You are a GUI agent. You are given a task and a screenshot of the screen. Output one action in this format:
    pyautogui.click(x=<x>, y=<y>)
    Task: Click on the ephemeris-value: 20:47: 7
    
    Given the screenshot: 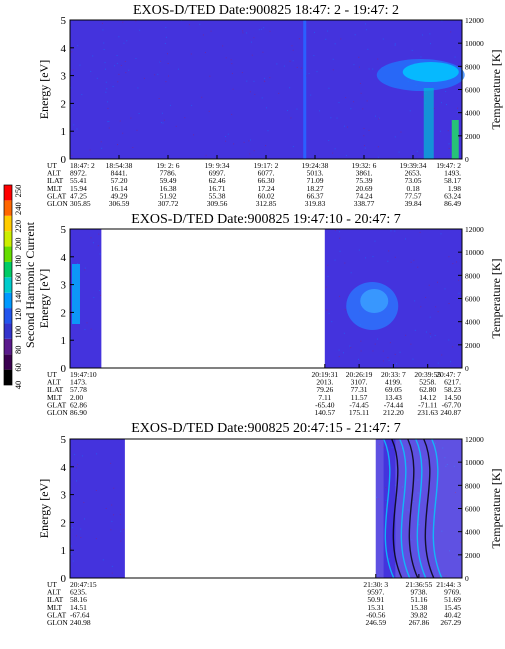 What is the action you would take?
    pyautogui.click(x=448, y=374)
    